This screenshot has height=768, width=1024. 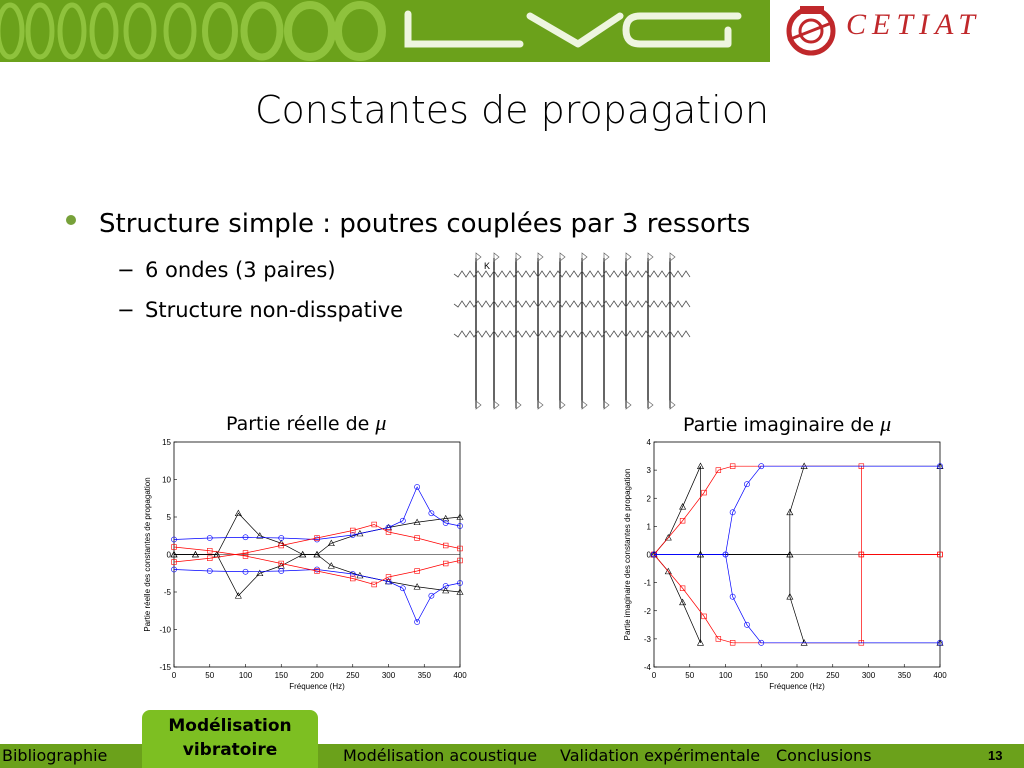 I want to click on tab-modelisation-vibratoire: Modélisation vibratoire, so click(x=230, y=739).